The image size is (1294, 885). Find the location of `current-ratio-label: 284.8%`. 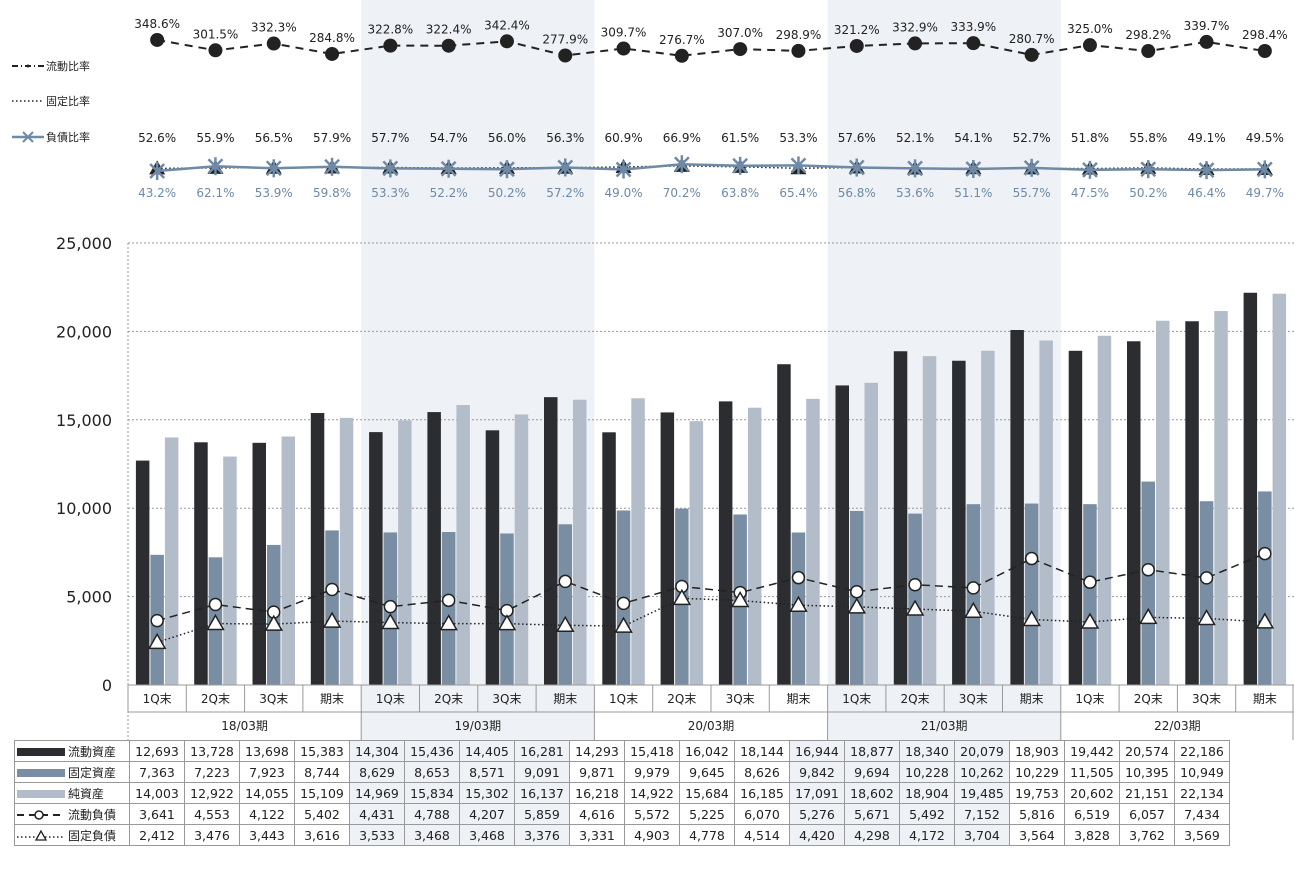

current-ratio-label: 284.8% is located at coordinates (332, 38).